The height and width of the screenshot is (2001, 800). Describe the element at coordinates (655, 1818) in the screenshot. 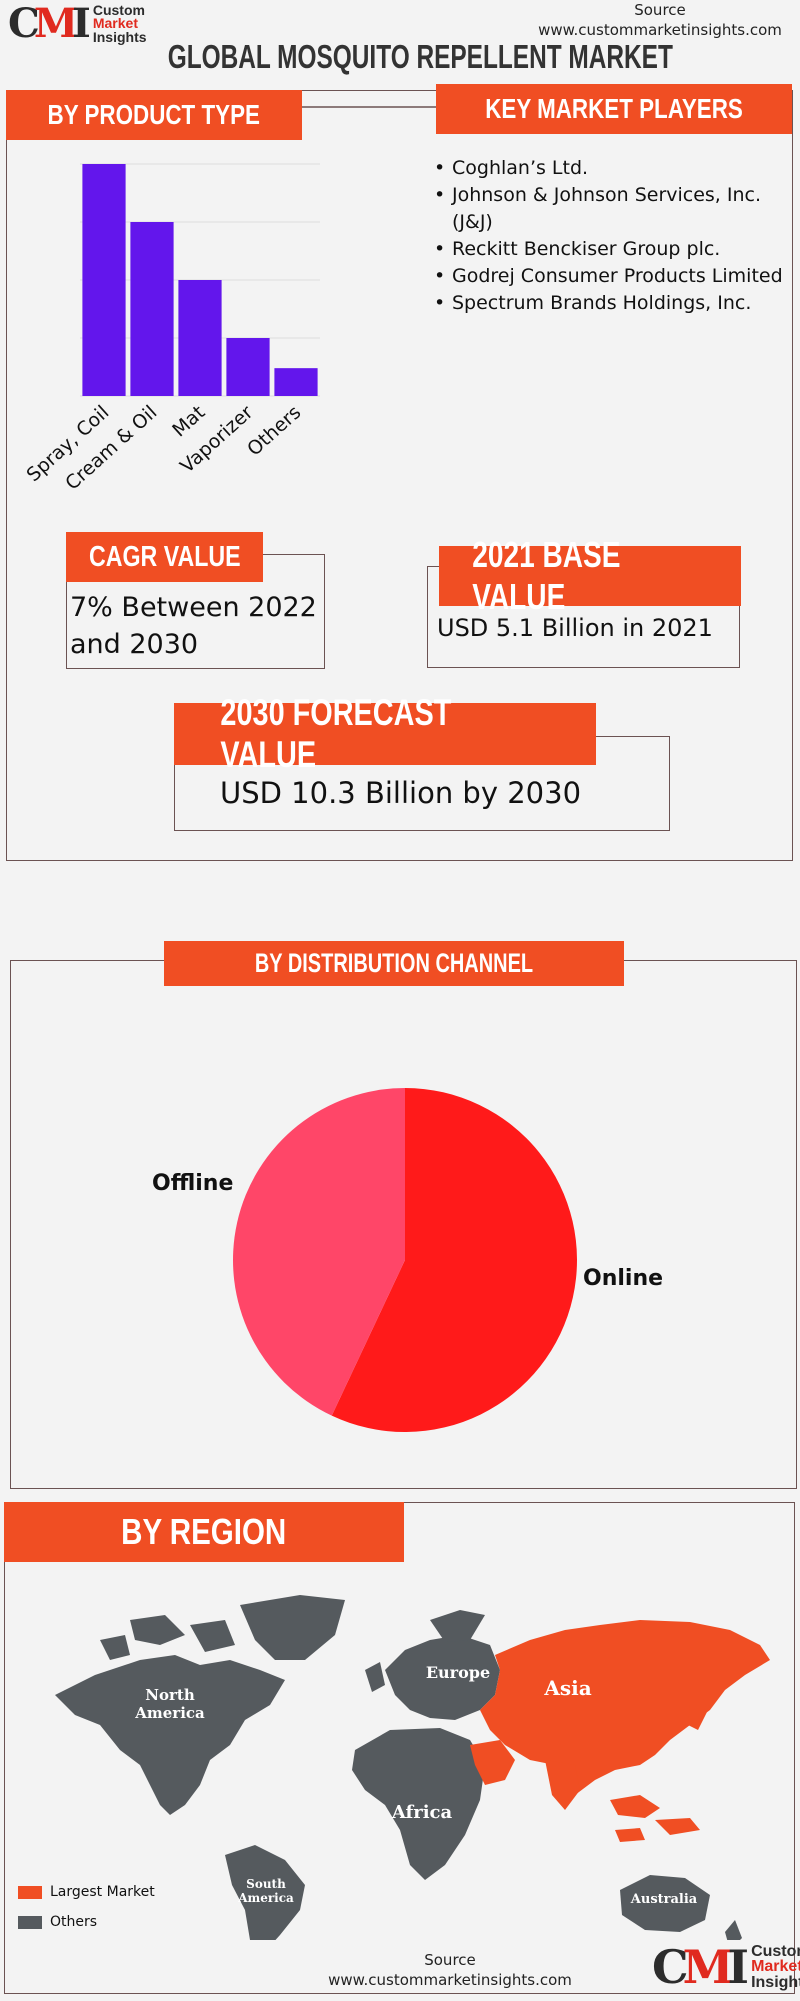

I see `southeast-asia-islands-shape` at that location.